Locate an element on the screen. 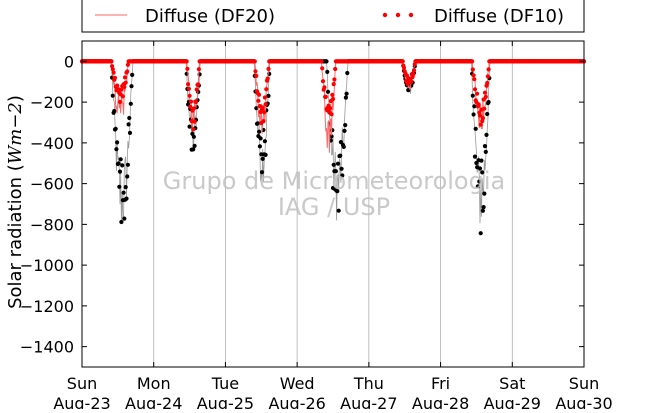  legend: Diffuse (DF20) Diffuse (DF10) is located at coordinates (333, 16).